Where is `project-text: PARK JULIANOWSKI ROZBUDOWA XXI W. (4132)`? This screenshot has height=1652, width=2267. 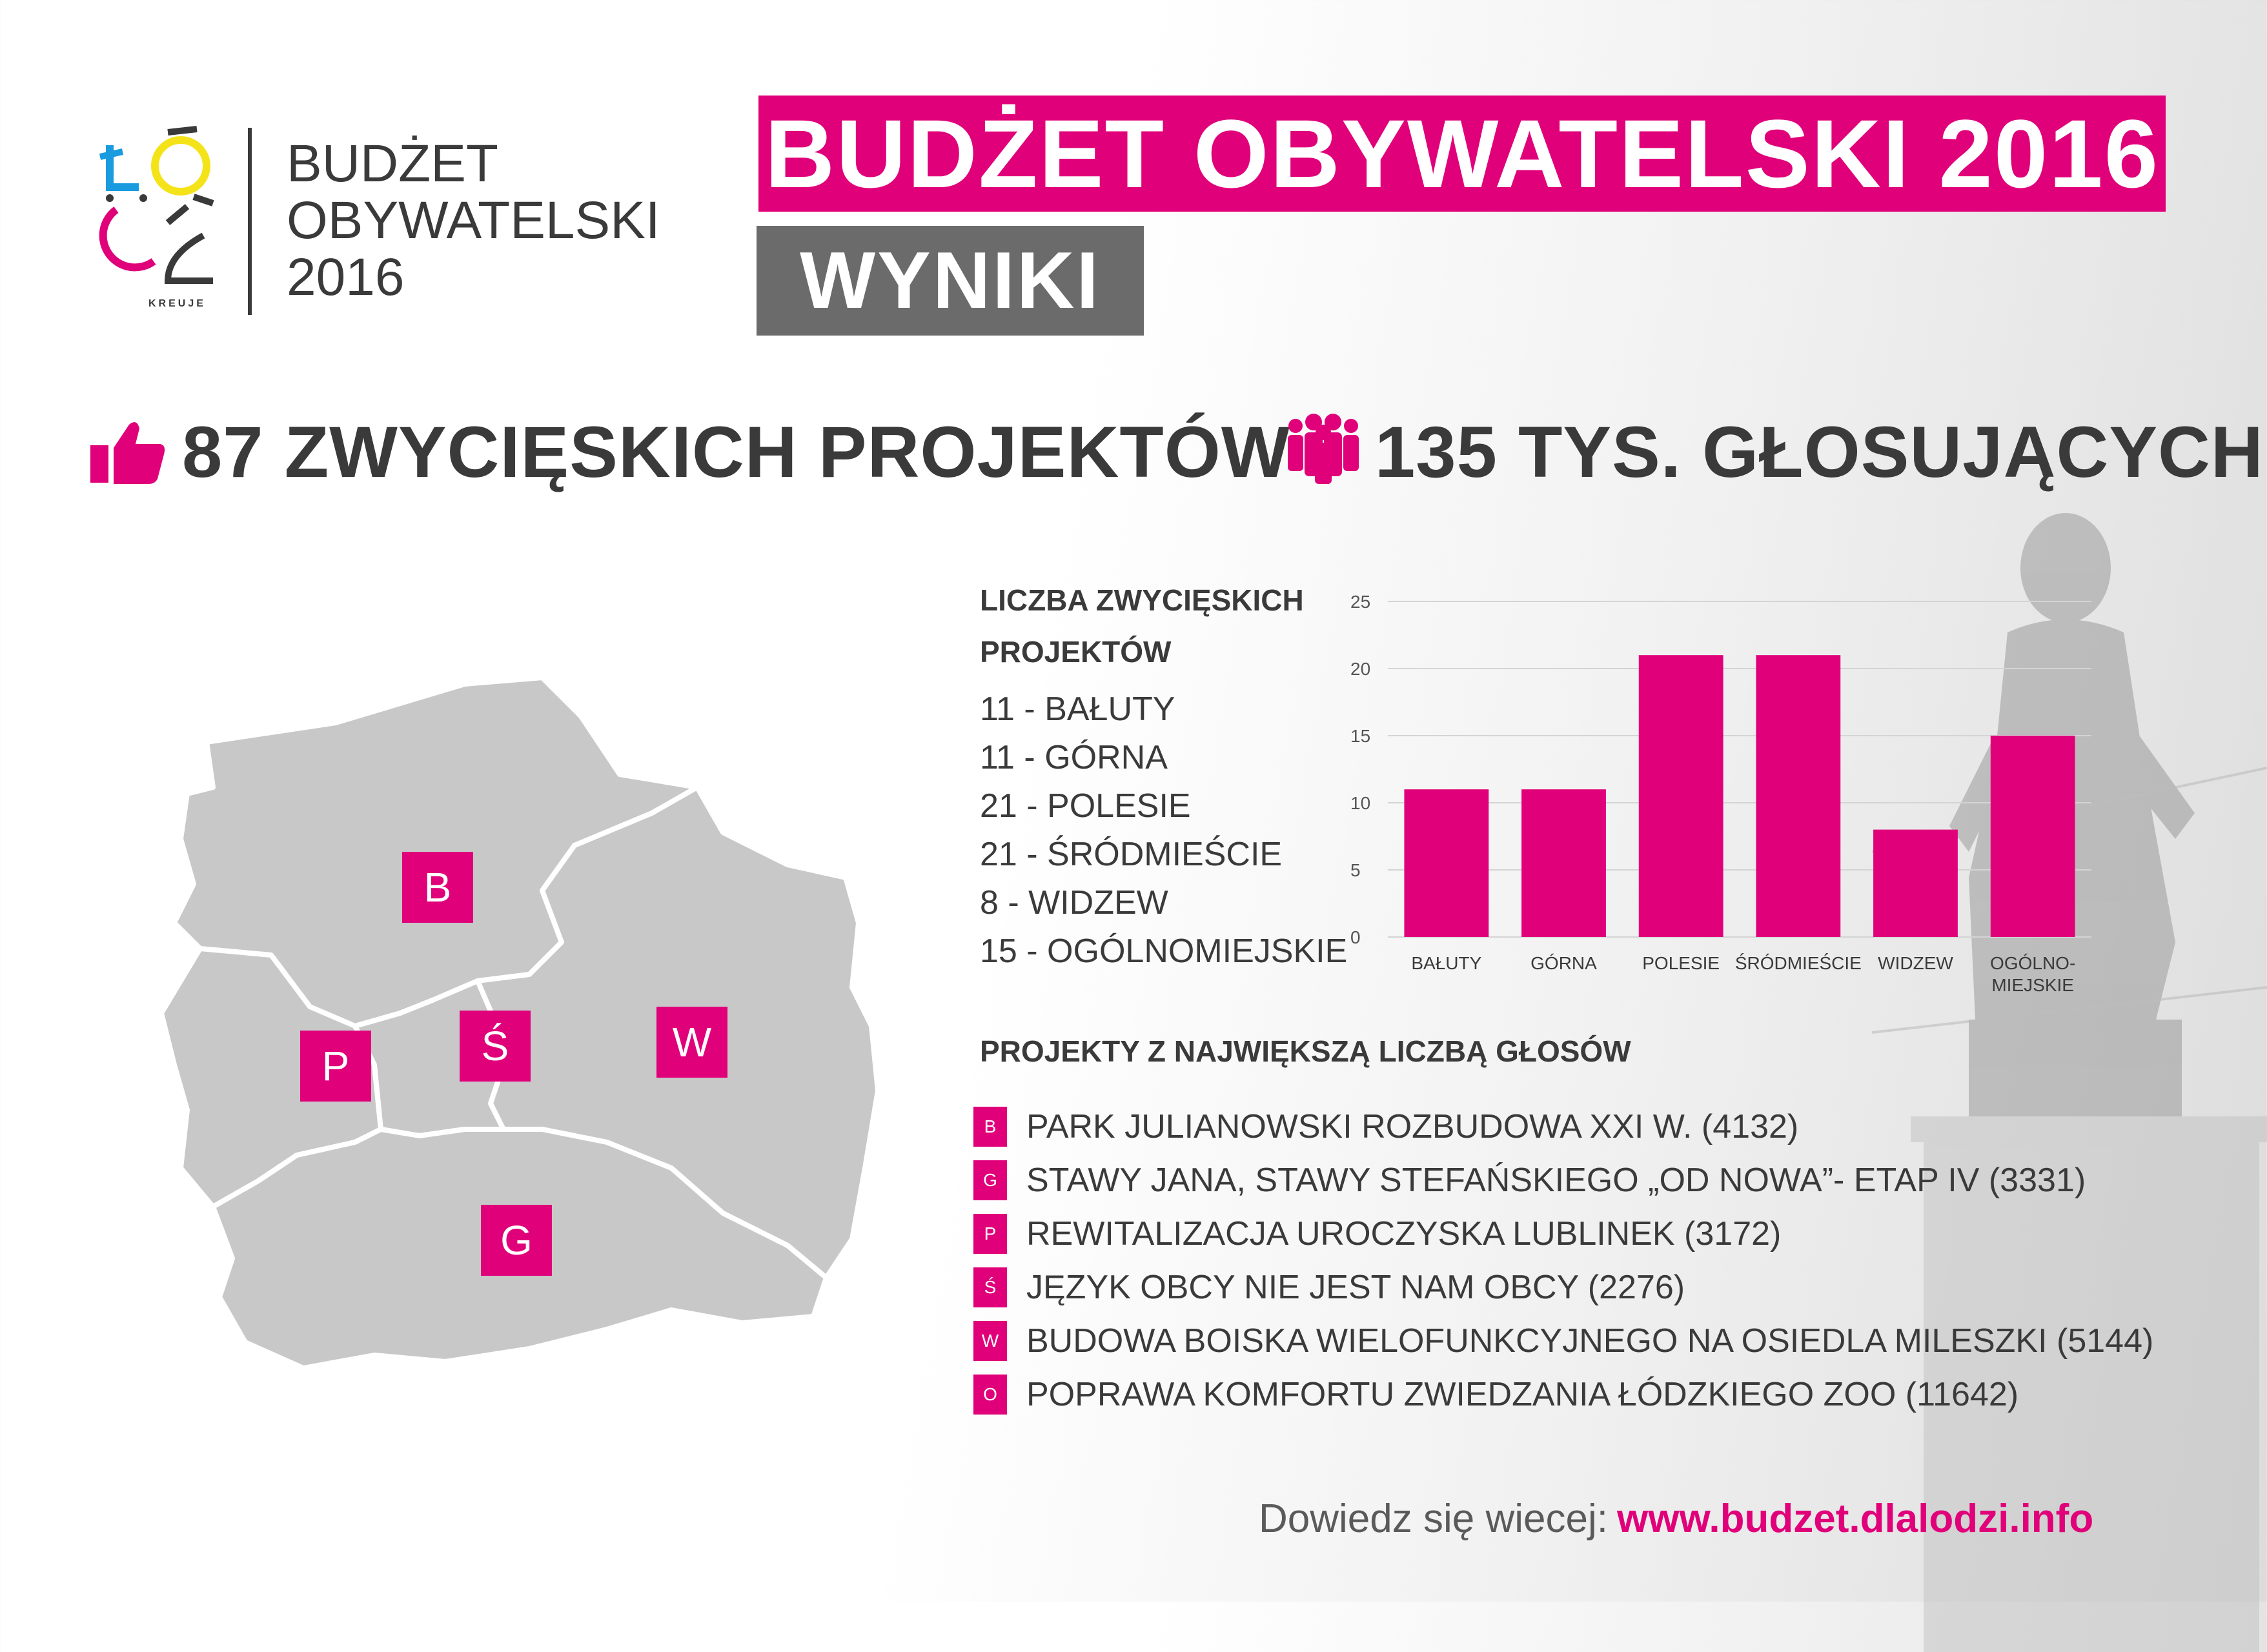
project-text: PARK JULIANOWSKI ROZBUDOWA XXI W. (4132) is located at coordinates (1412, 1126).